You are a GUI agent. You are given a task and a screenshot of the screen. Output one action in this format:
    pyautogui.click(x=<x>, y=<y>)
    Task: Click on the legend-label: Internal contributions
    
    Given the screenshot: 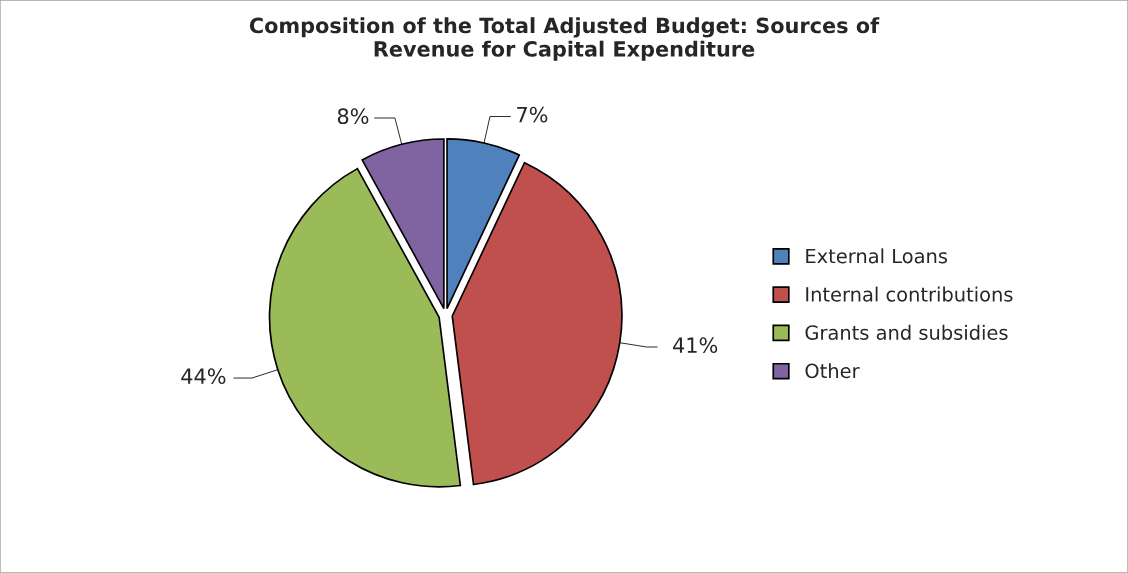 What is the action you would take?
    pyautogui.click(x=909, y=294)
    